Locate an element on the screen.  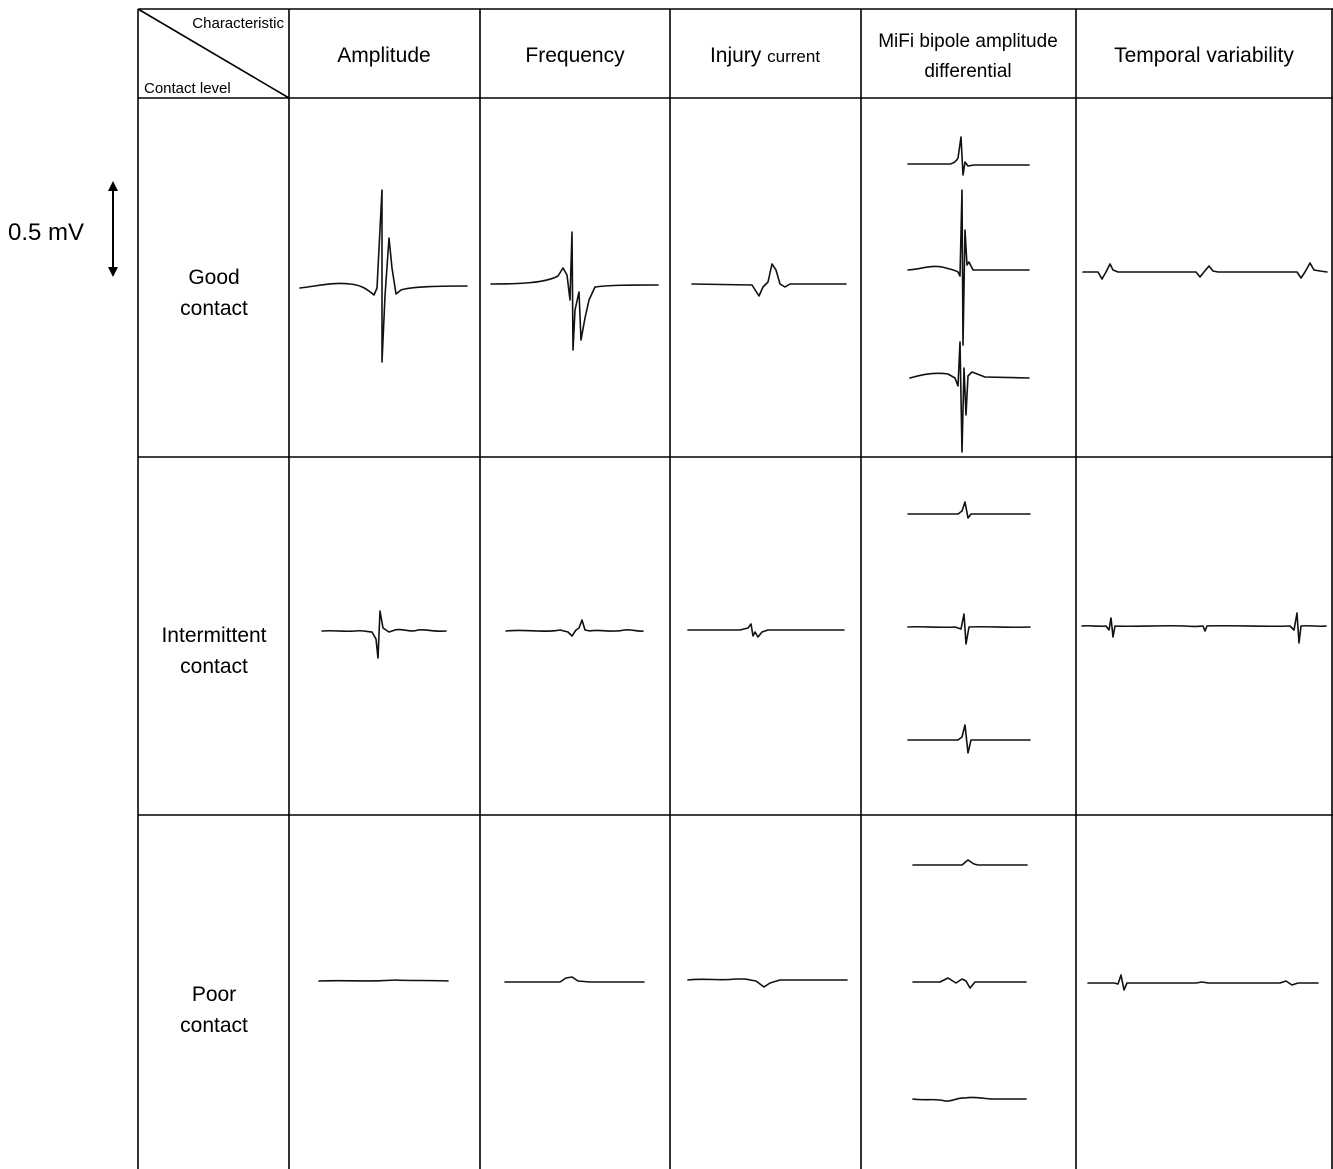
trace-poor-injury is located at coordinates (767, 983).